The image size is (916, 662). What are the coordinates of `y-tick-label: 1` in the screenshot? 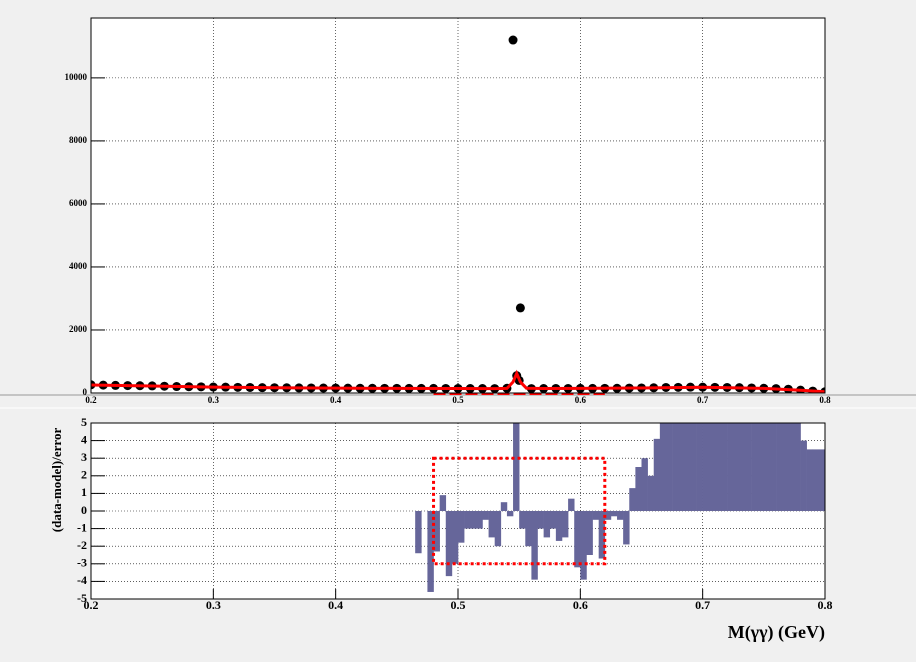 It's located at (84, 492).